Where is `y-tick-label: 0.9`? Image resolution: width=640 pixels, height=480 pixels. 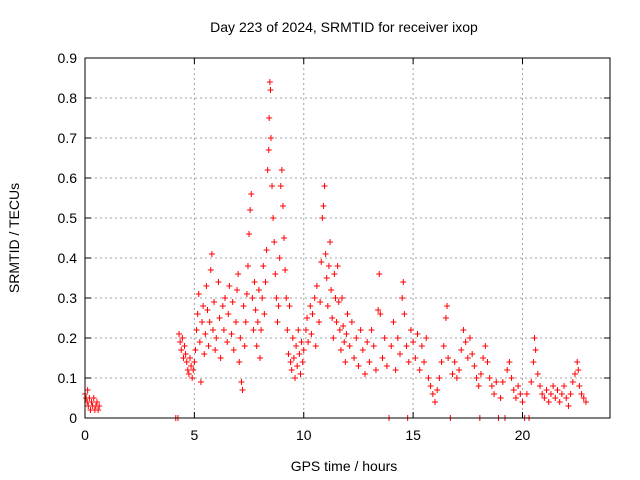 y-tick-label: 0.9 is located at coordinates (68, 58).